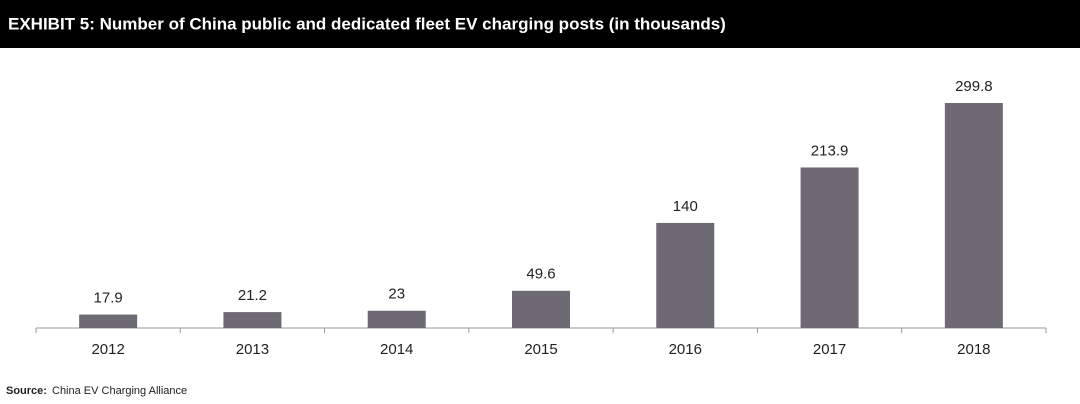 The width and height of the screenshot is (1080, 404). Describe the element at coordinates (685, 349) in the screenshot. I see `x-tick-label: 2016` at that location.